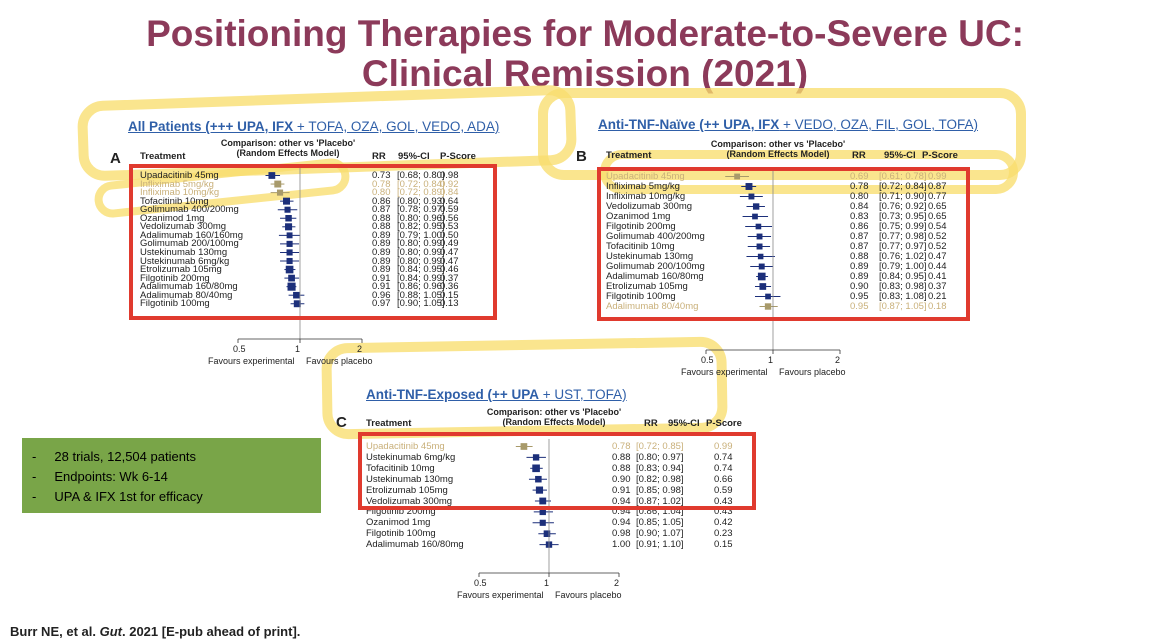 The width and height of the screenshot is (1170, 642). I want to click on pscore-value: 0.77, so click(937, 196).